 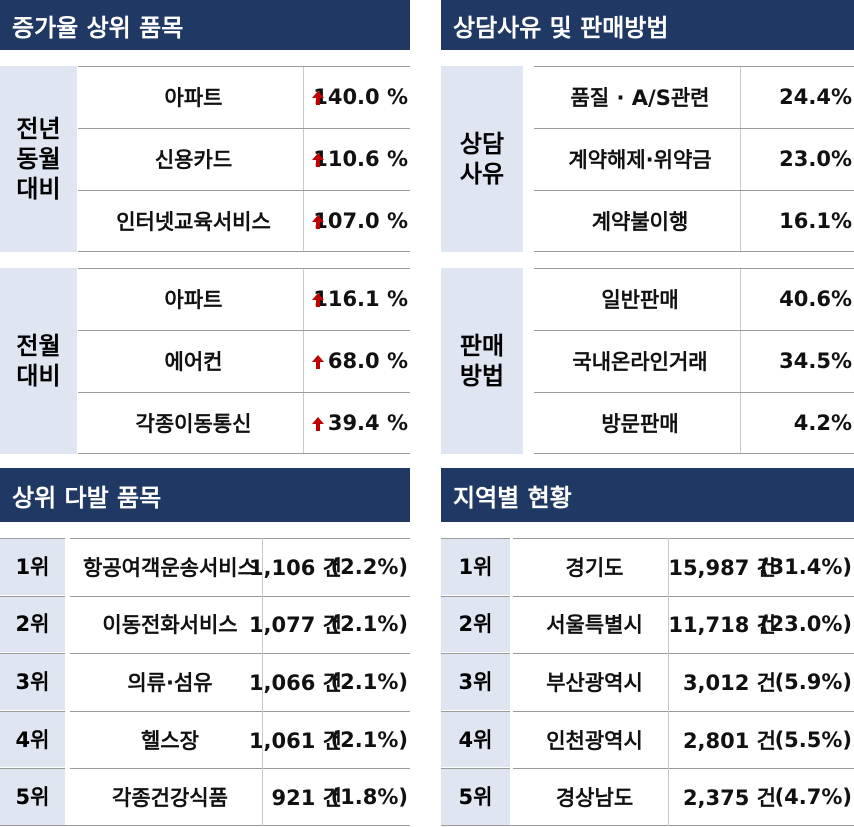 I want to click on item: 일반판매, so click(x=640, y=300).